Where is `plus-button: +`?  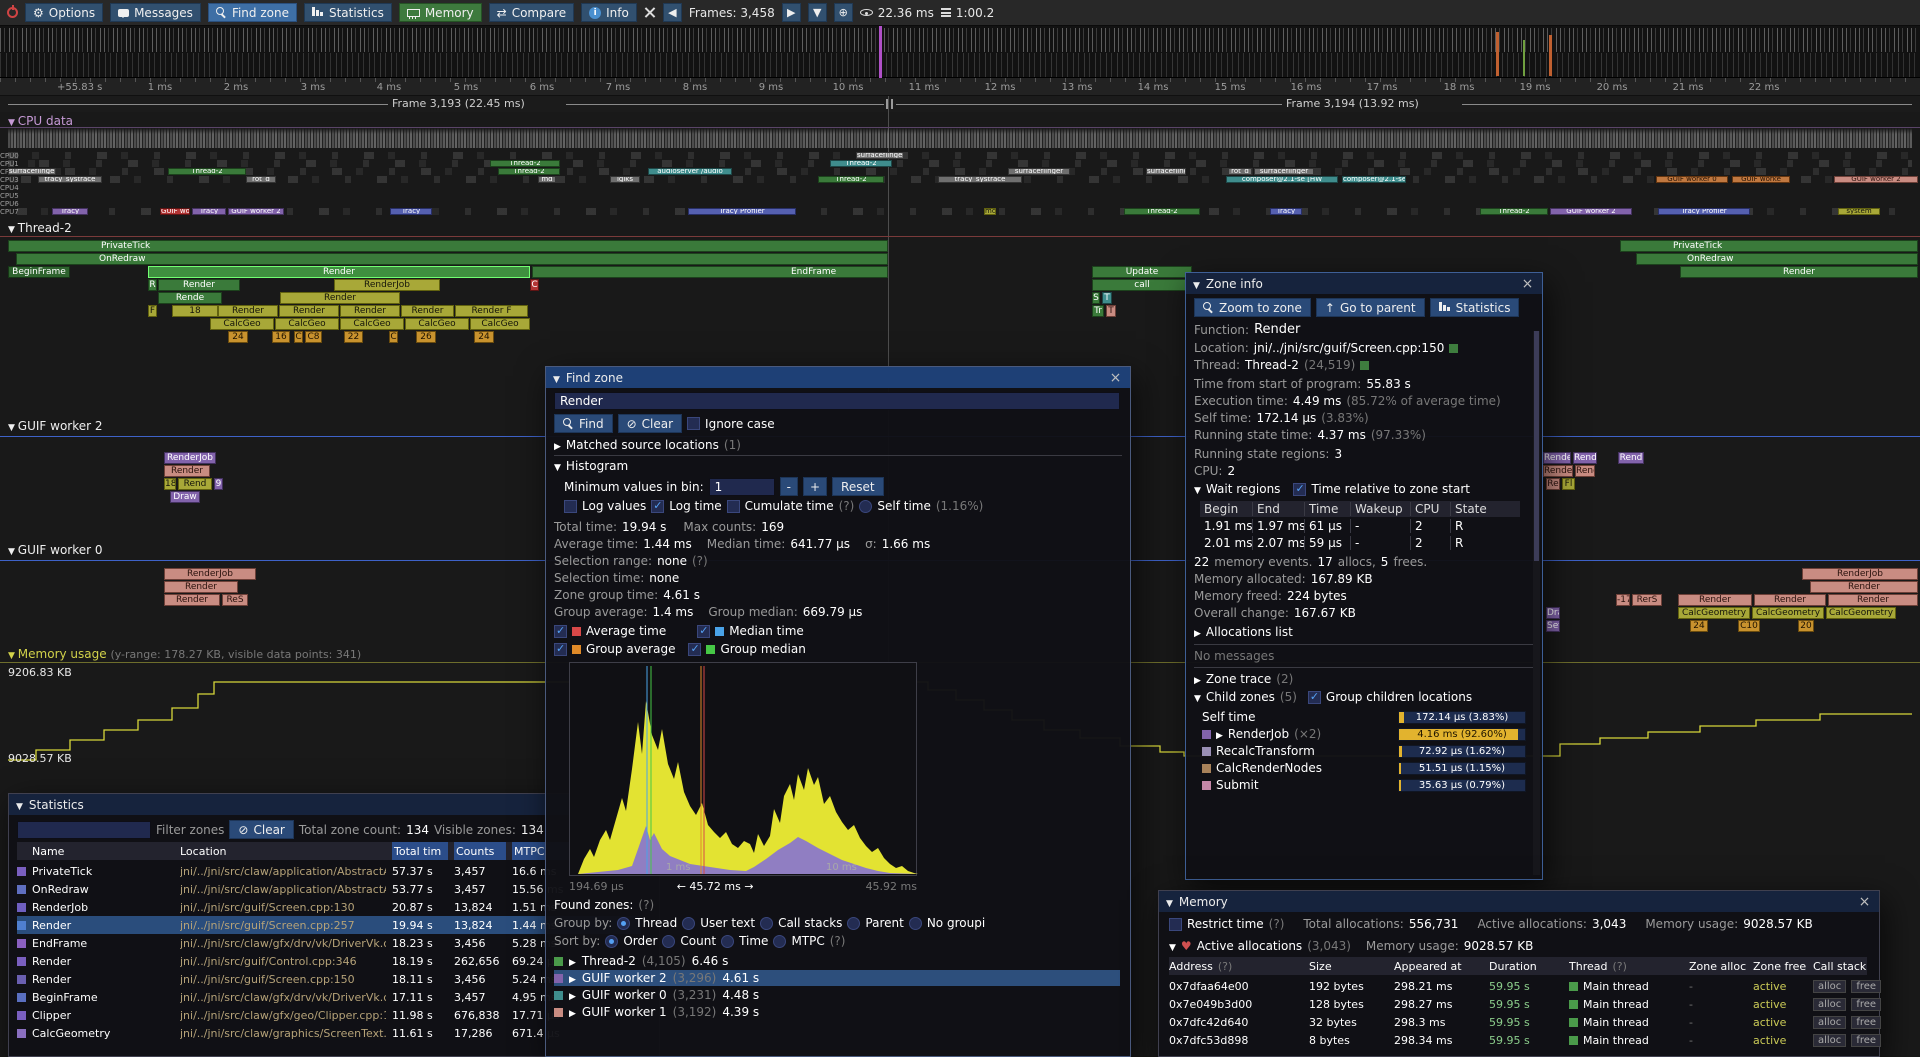 plus-button: + is located at coordinates (815, 486).